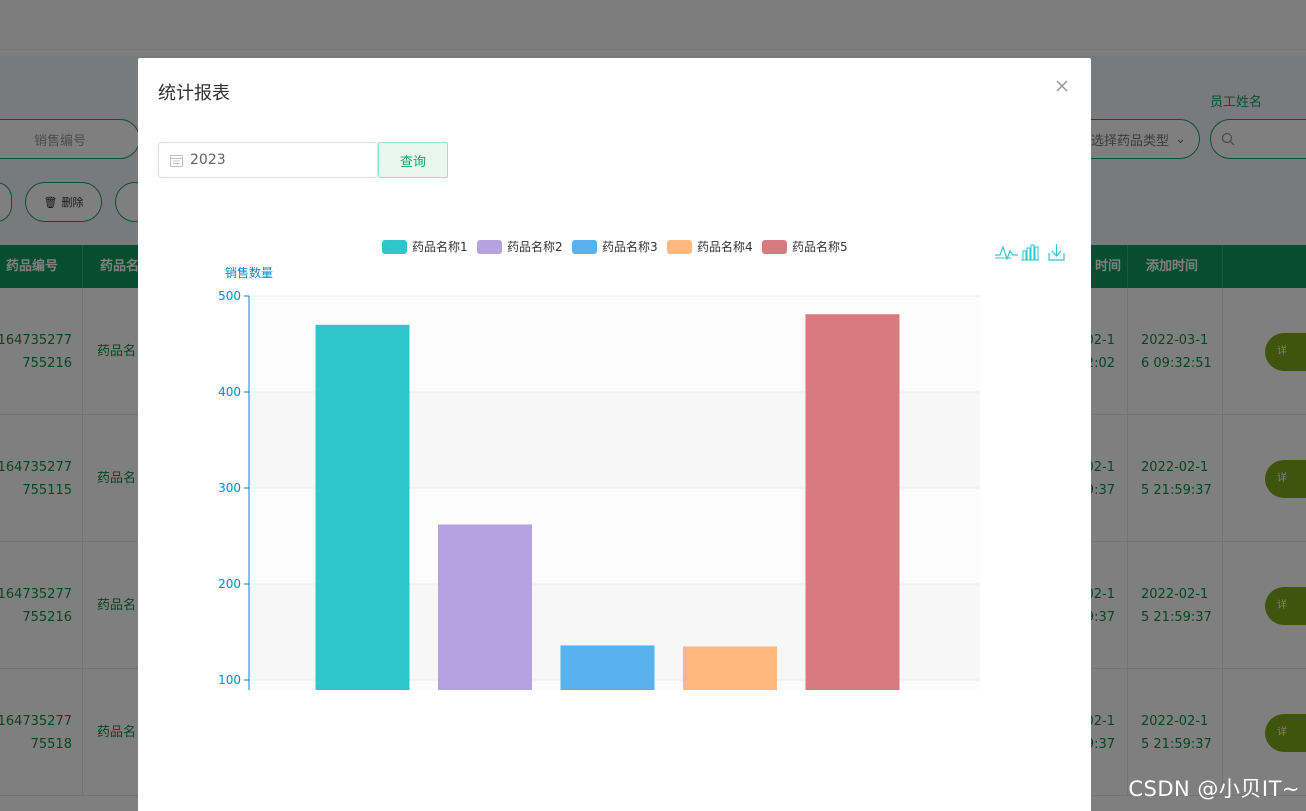 This screenshot has height=811, width=1306. Describe the element at coordinates (440, 246) in the screenshot. I see `legend-label-1: 药品名称1` at that location.